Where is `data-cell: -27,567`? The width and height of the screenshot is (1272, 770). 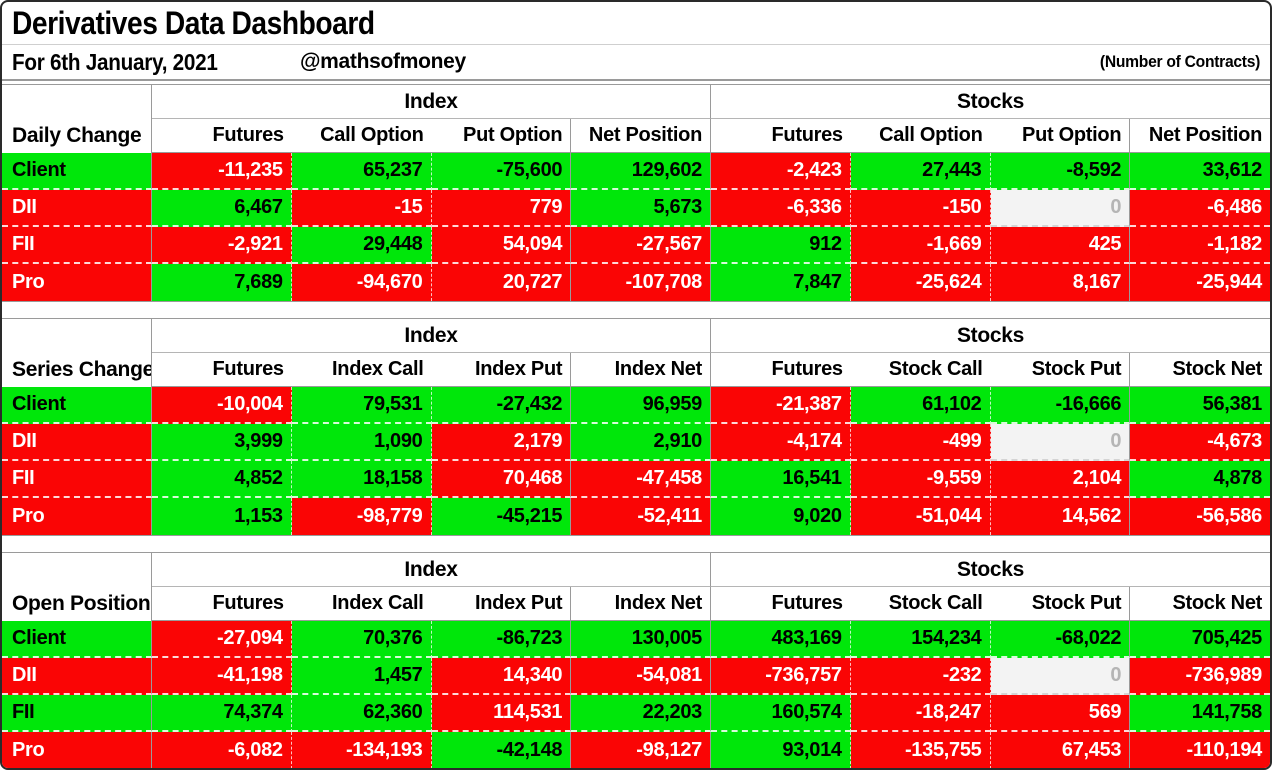 data-cell: -27,567 is located at coordinates (641, 245).